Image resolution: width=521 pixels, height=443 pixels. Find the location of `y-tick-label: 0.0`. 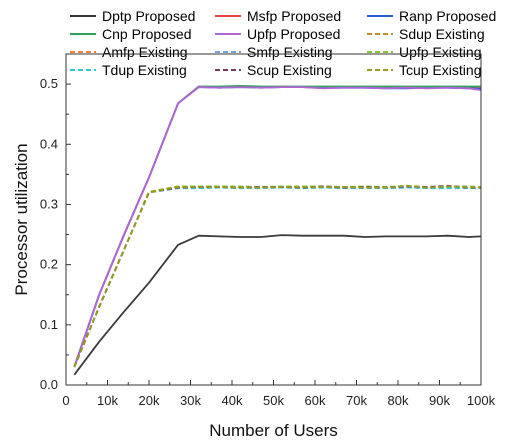

y-tick-label: 0.0 is located at coordinates (49, 384).